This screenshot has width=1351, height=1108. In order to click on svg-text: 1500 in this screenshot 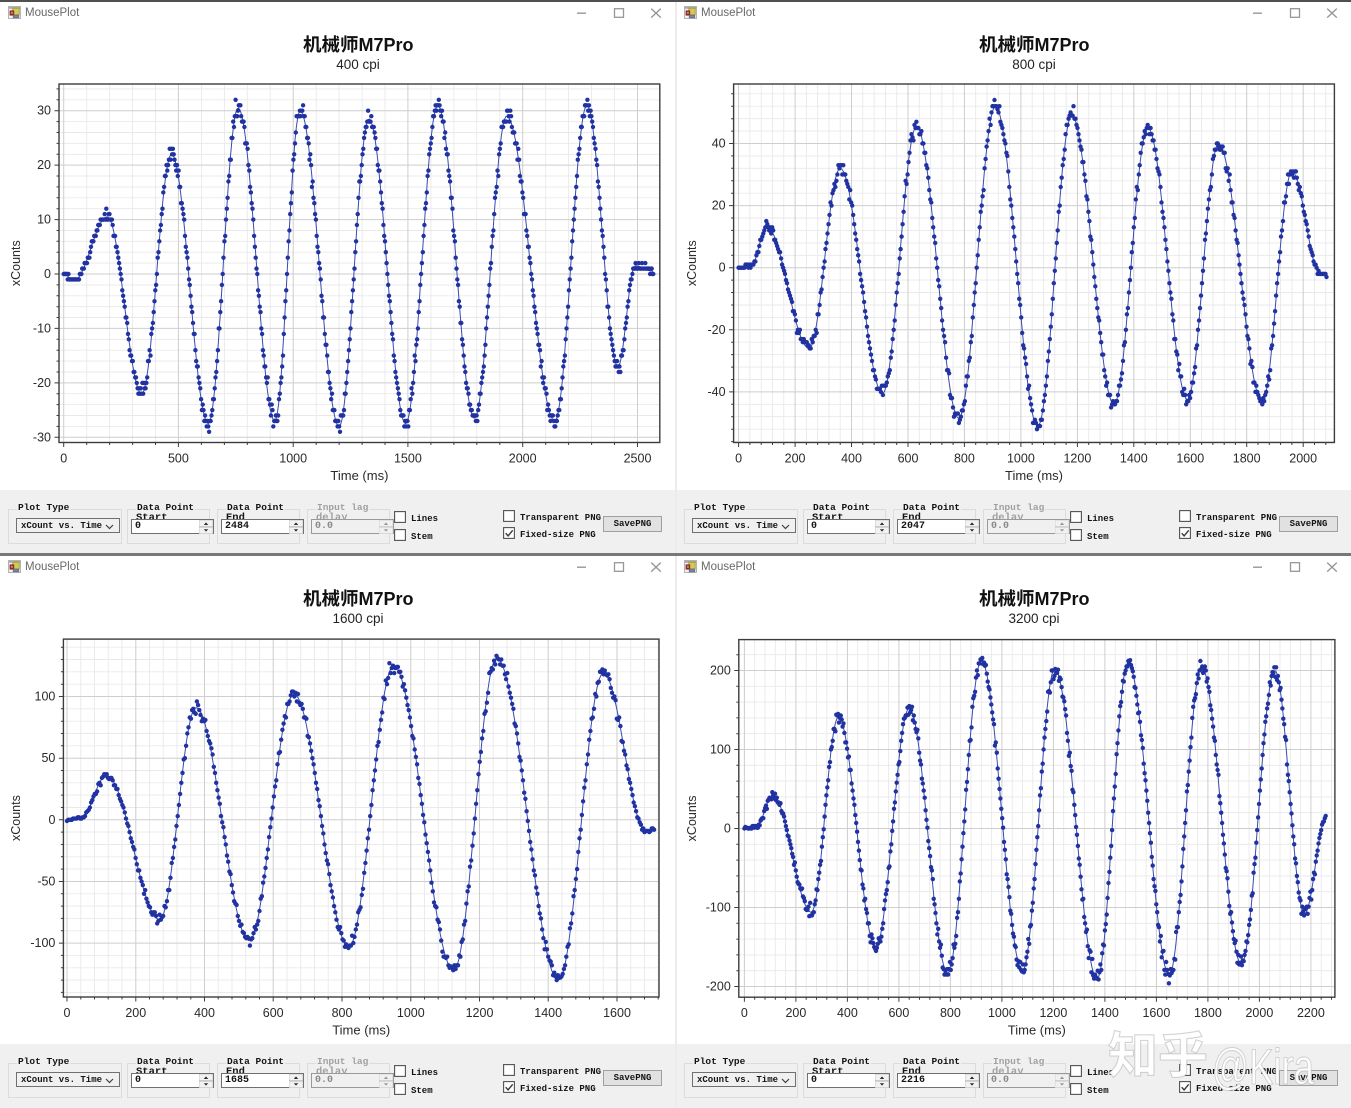, I will do `click(408, 459)`.